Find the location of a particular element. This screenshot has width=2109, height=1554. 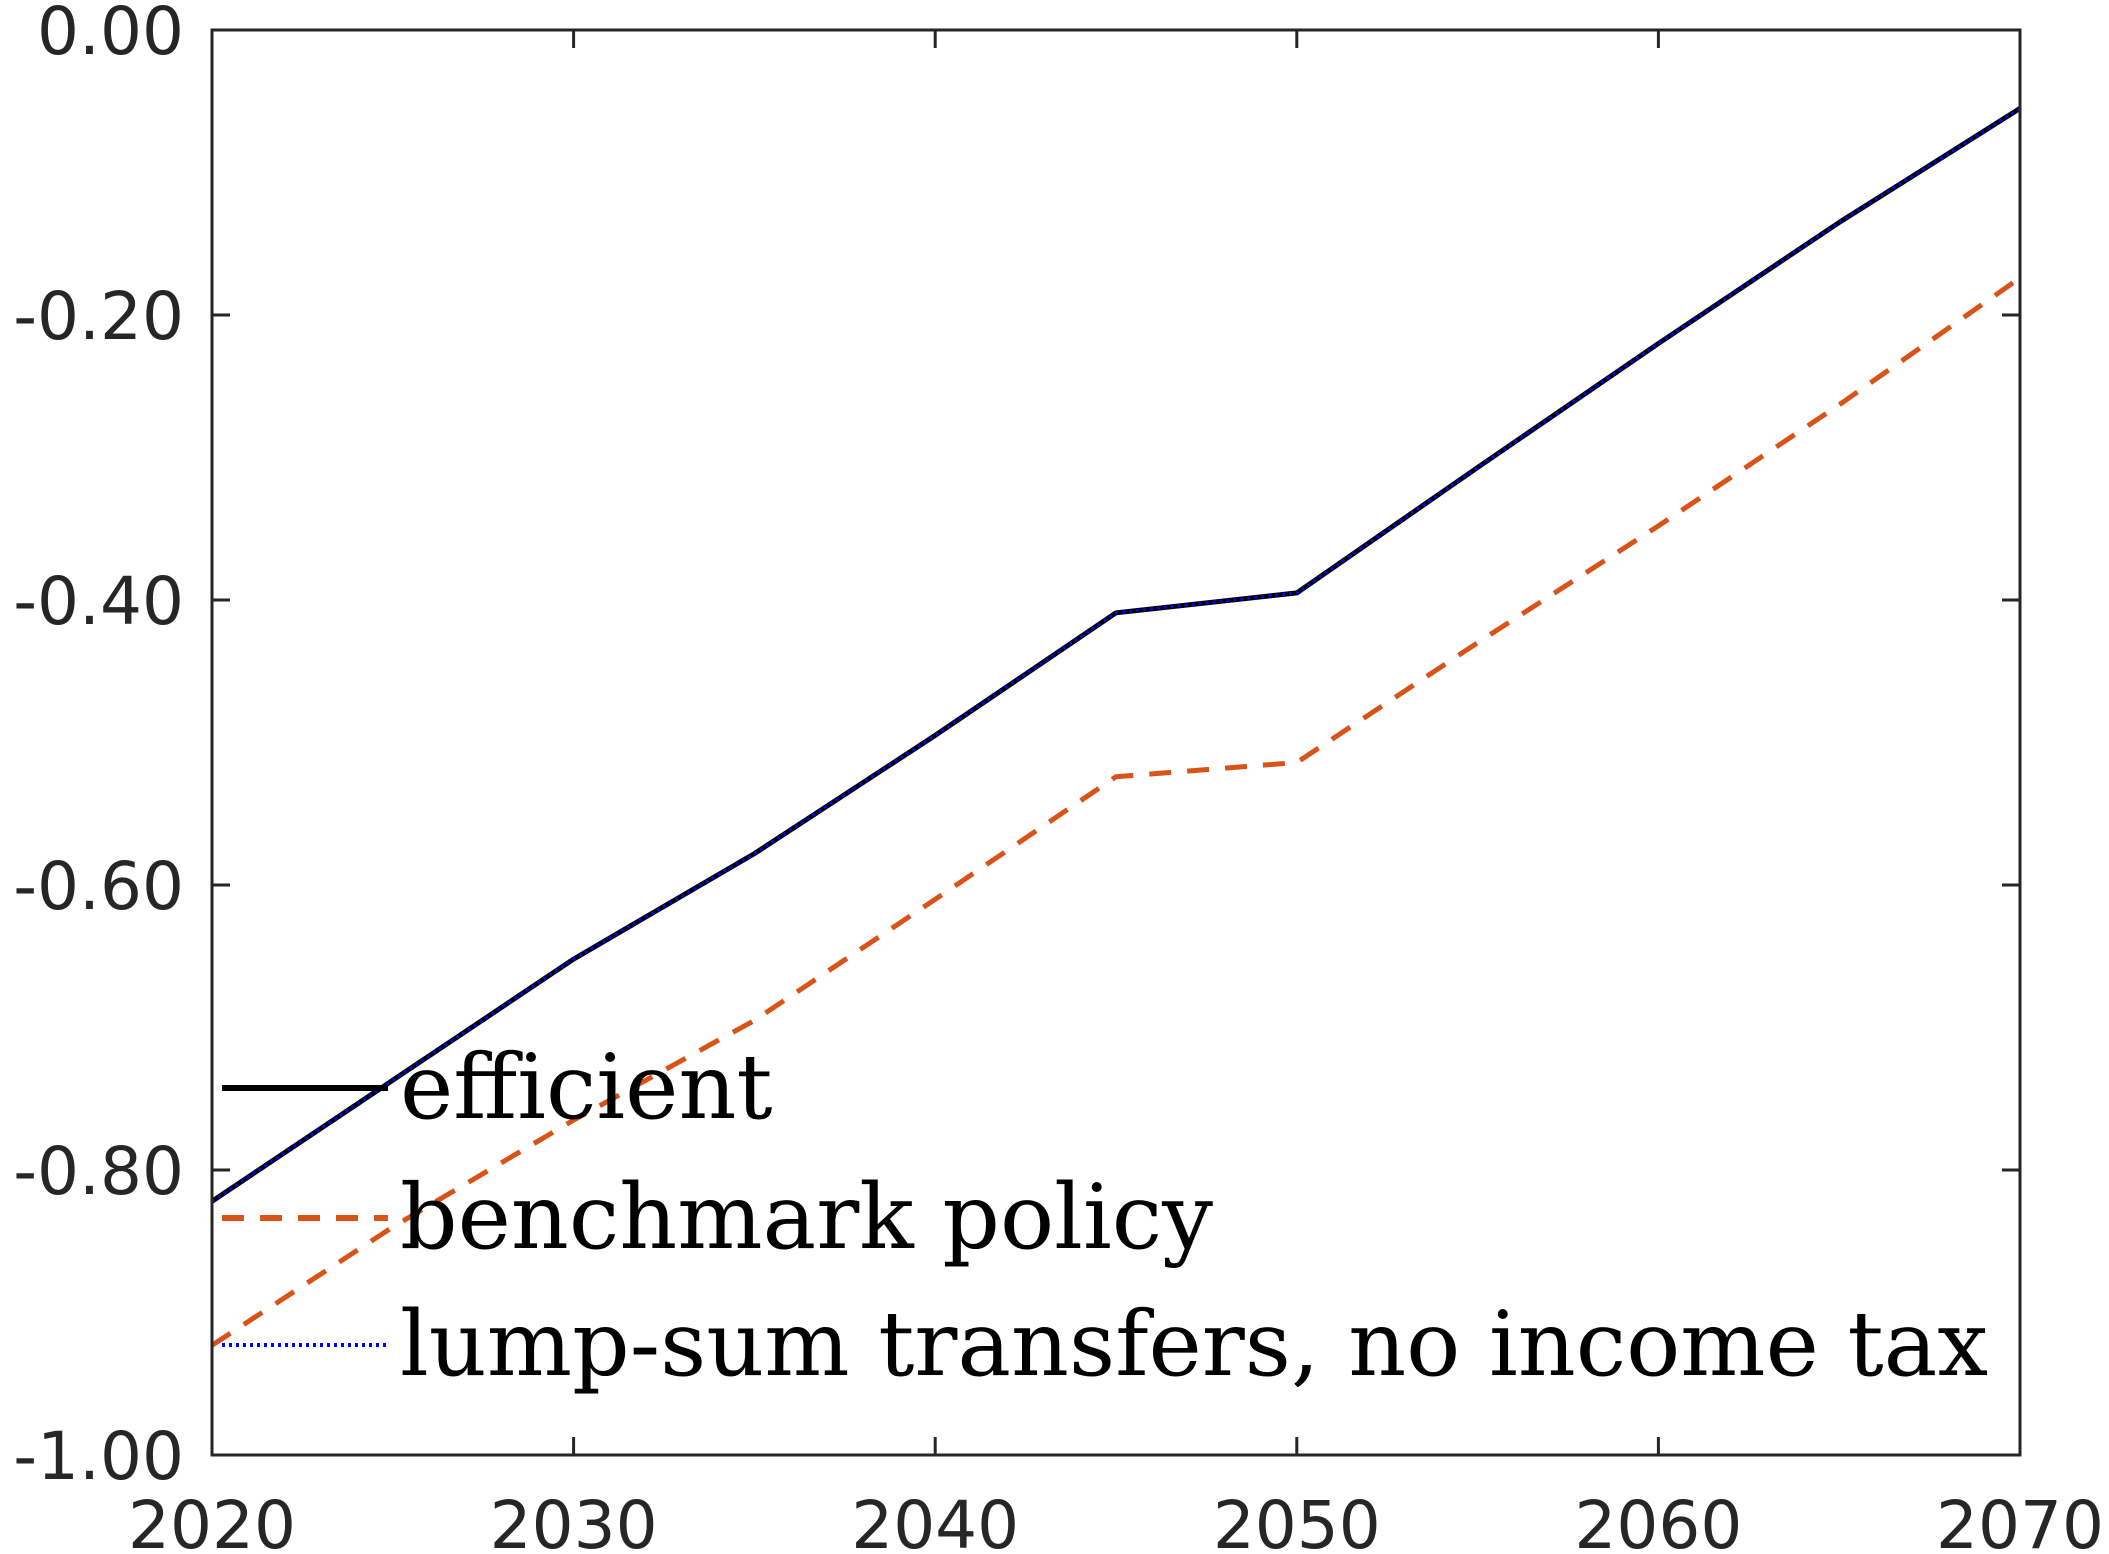

y-tick-label: -1.00 is located at coordinates (98, 1456).